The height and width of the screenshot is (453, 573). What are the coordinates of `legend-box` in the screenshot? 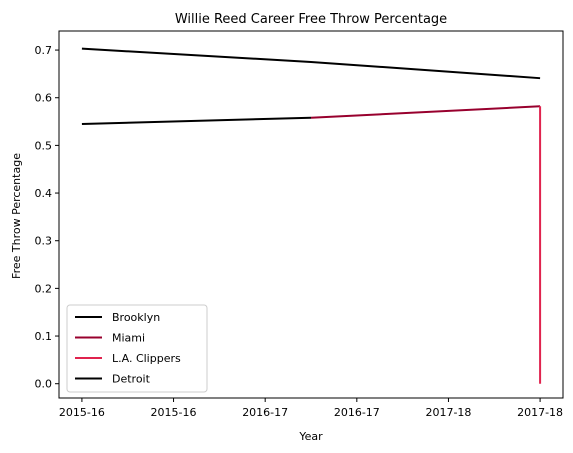 It's located at (137, 348).